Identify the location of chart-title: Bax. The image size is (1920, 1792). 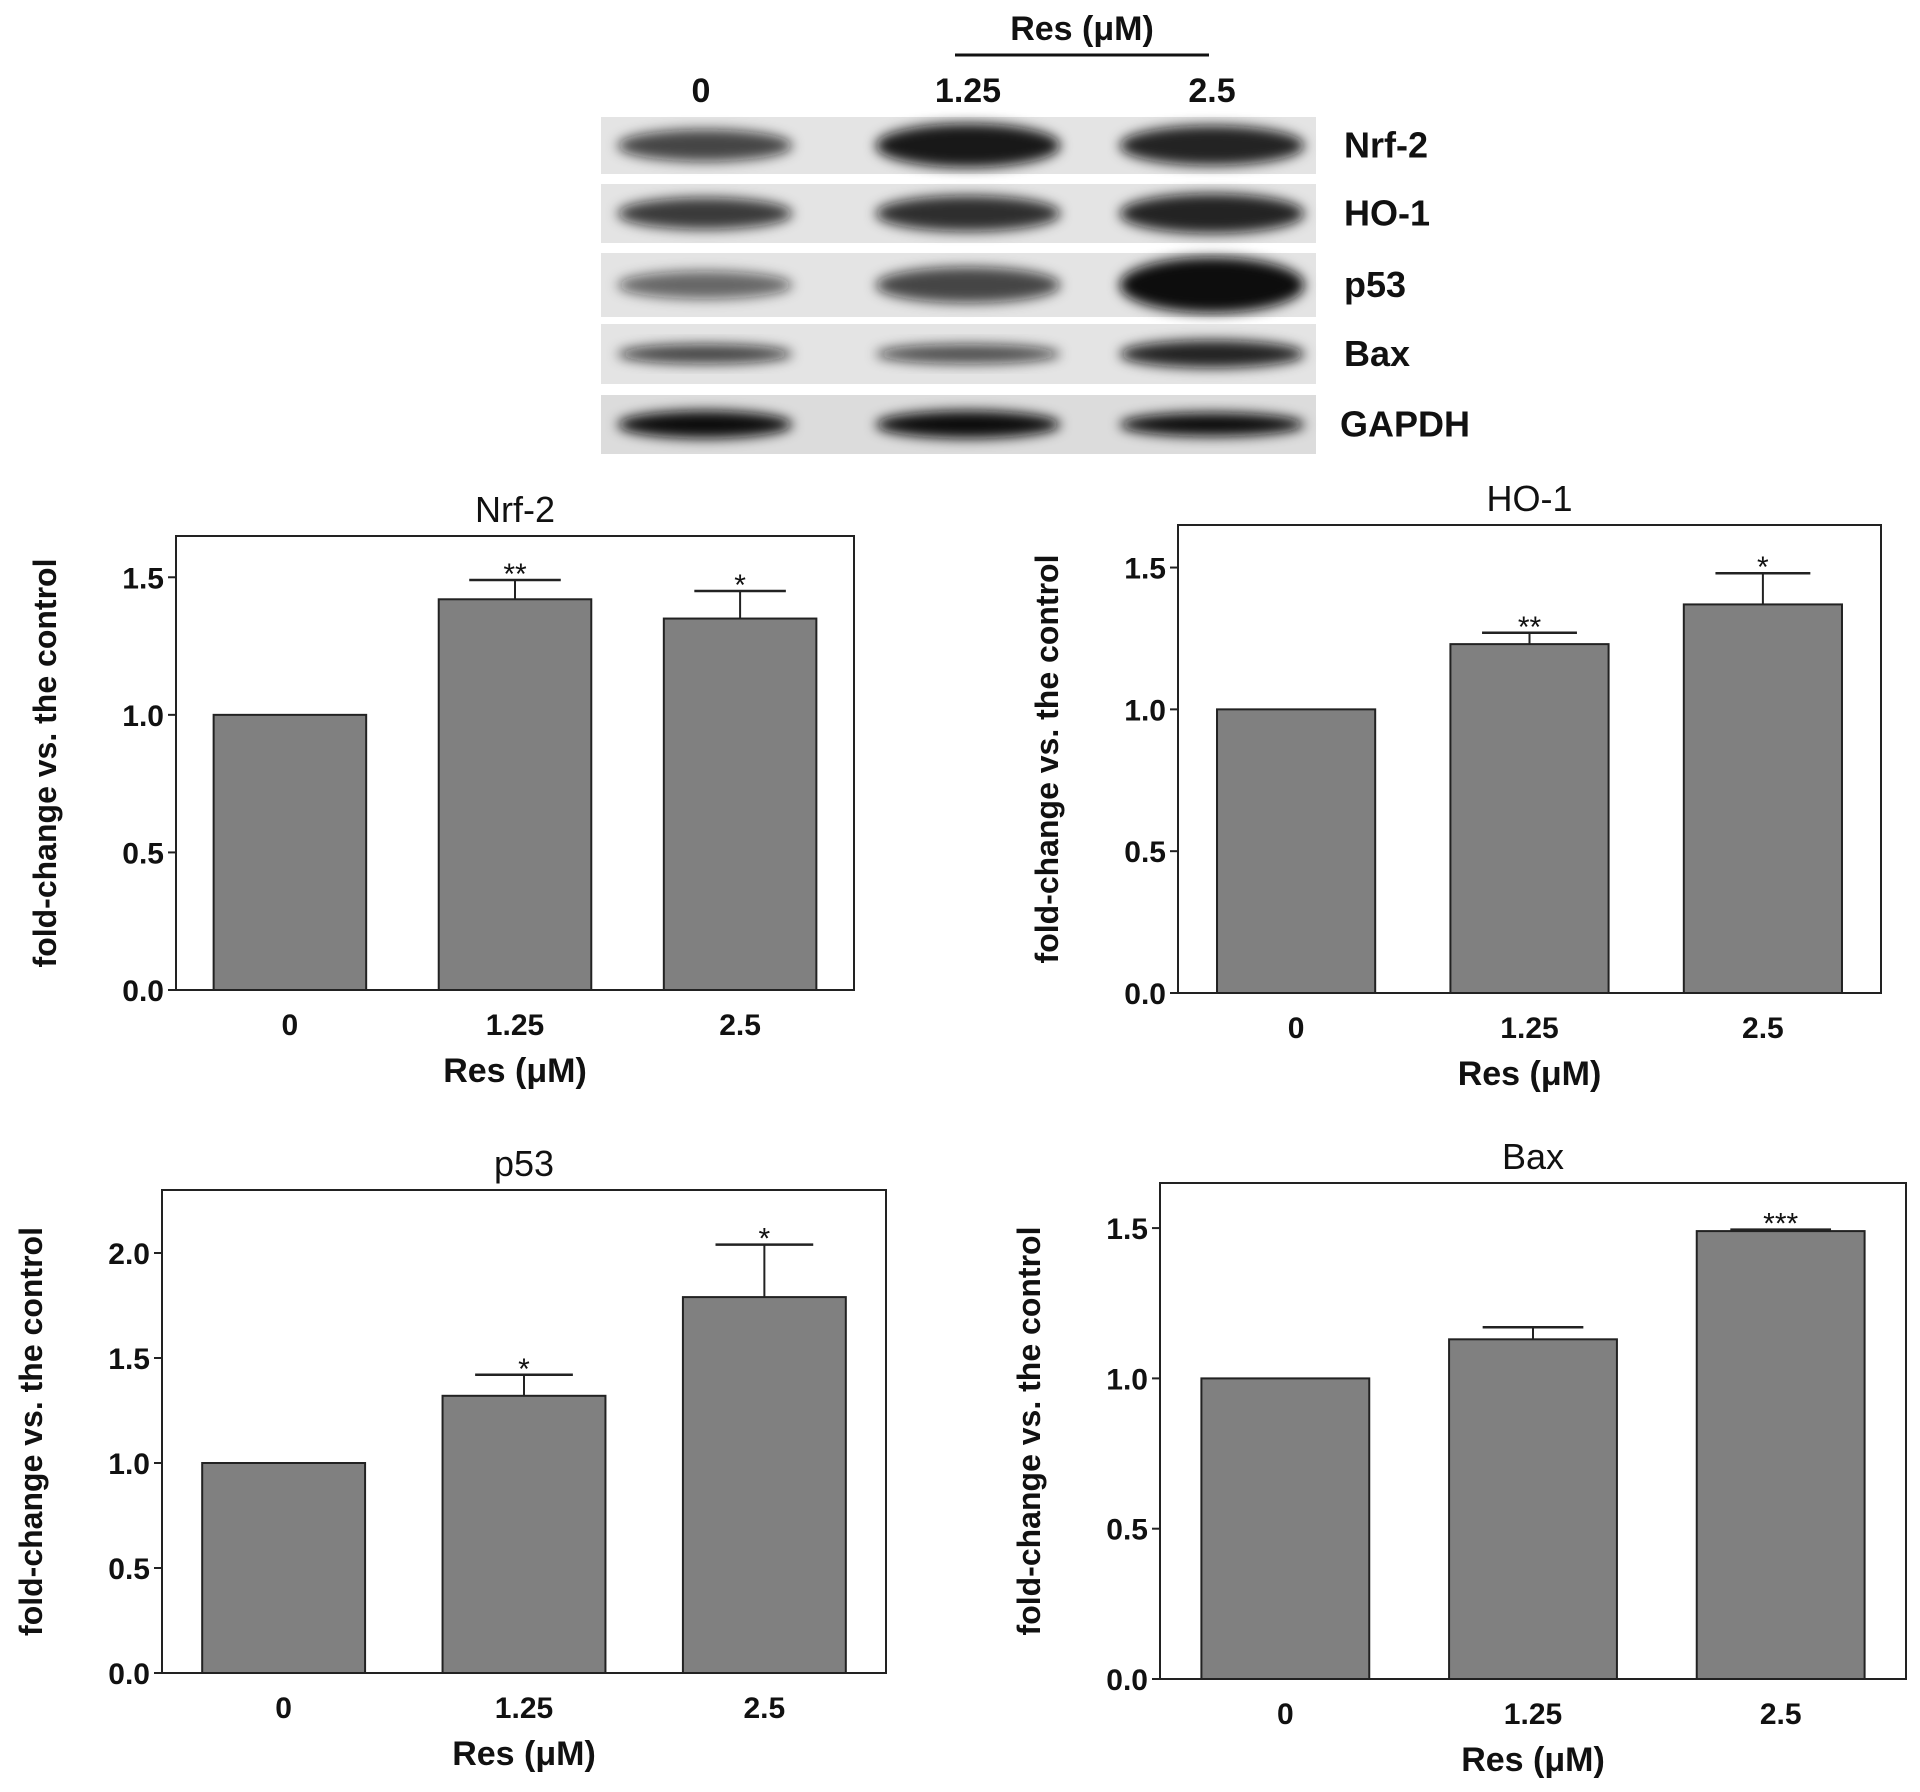
(1533, 1156).